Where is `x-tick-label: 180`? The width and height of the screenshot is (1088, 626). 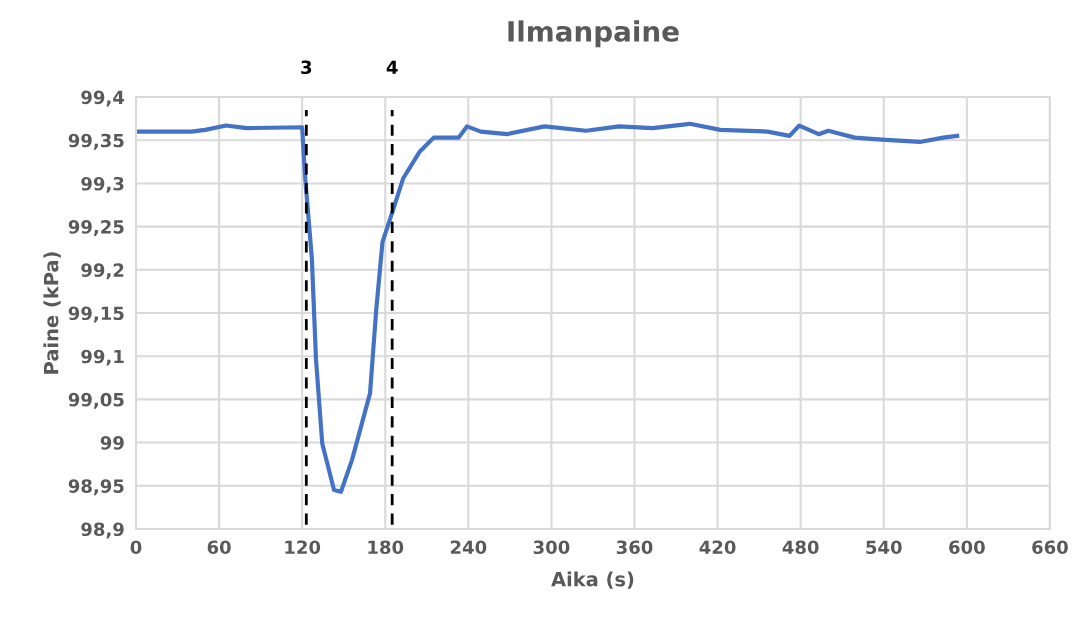
x-tick-label: 180 is located at coordinates (386, 547).